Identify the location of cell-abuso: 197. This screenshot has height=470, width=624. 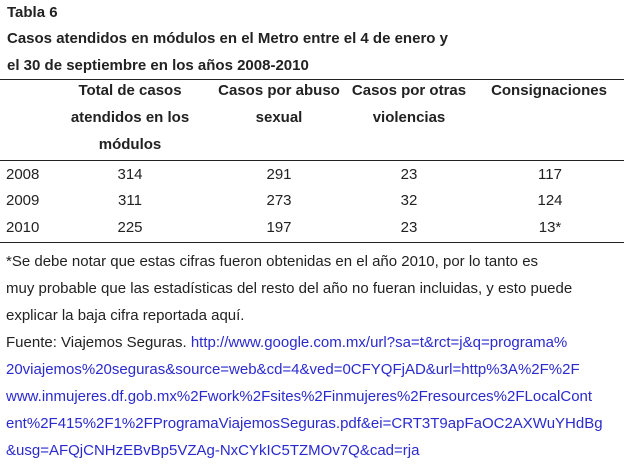
(279, 227).